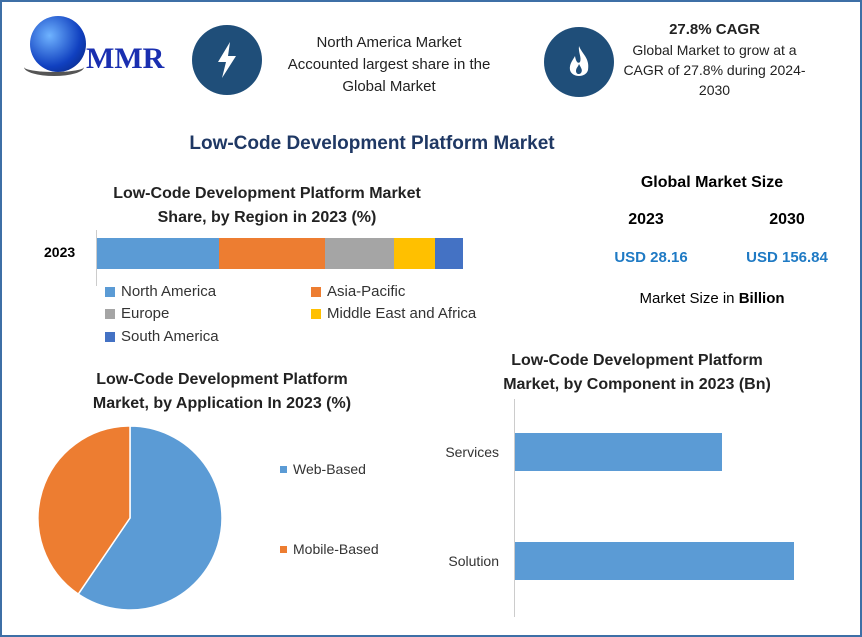 The image size is (862, 637). I want to click on legend-label: Middle East and Africa, so click(402, 313).